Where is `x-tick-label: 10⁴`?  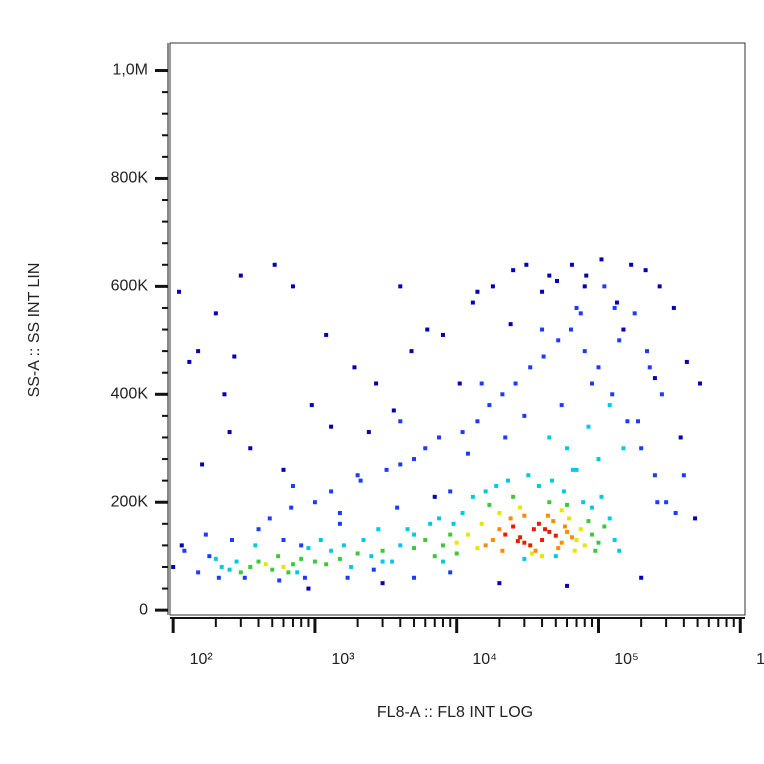 x-tick-label: 10⁴ is located at coordinates (484, 659).